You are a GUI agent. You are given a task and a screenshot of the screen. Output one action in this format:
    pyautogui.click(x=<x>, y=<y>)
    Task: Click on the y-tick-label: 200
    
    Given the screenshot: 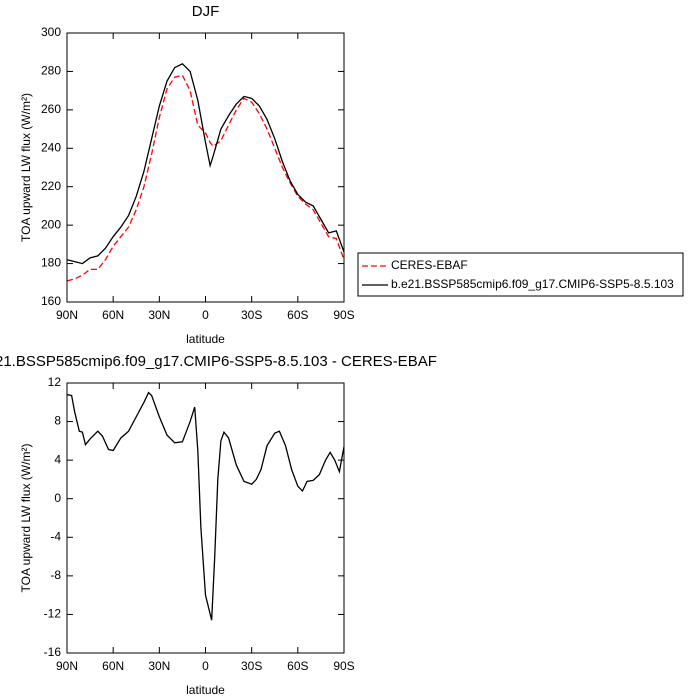 What is the action you would take?
    pyautogui.click(x=51, y=224)
    